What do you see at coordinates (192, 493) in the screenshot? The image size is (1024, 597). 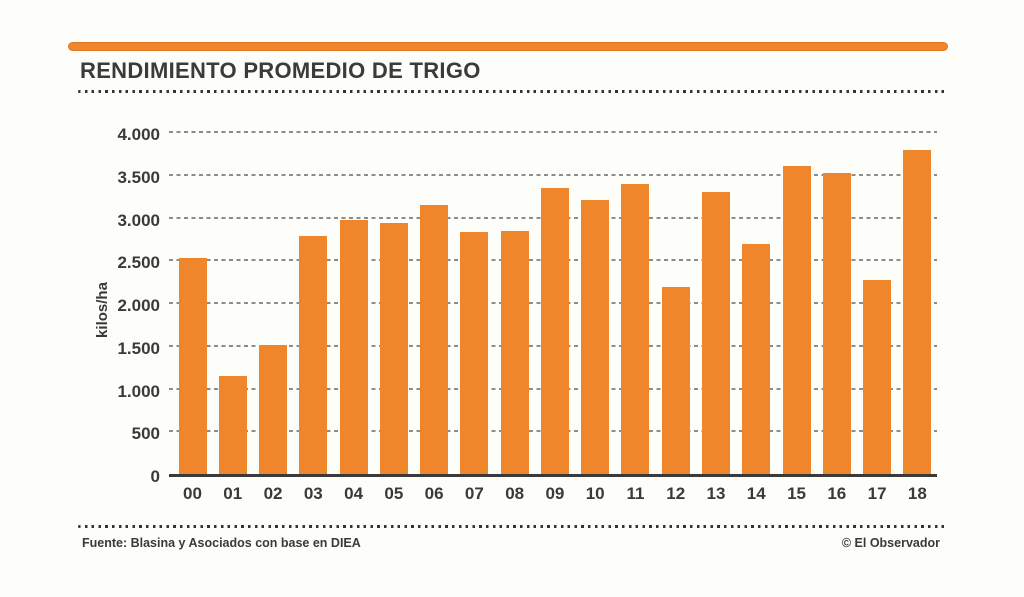 I see `xtick-label-00: 00` at bounding box center [192, 493].